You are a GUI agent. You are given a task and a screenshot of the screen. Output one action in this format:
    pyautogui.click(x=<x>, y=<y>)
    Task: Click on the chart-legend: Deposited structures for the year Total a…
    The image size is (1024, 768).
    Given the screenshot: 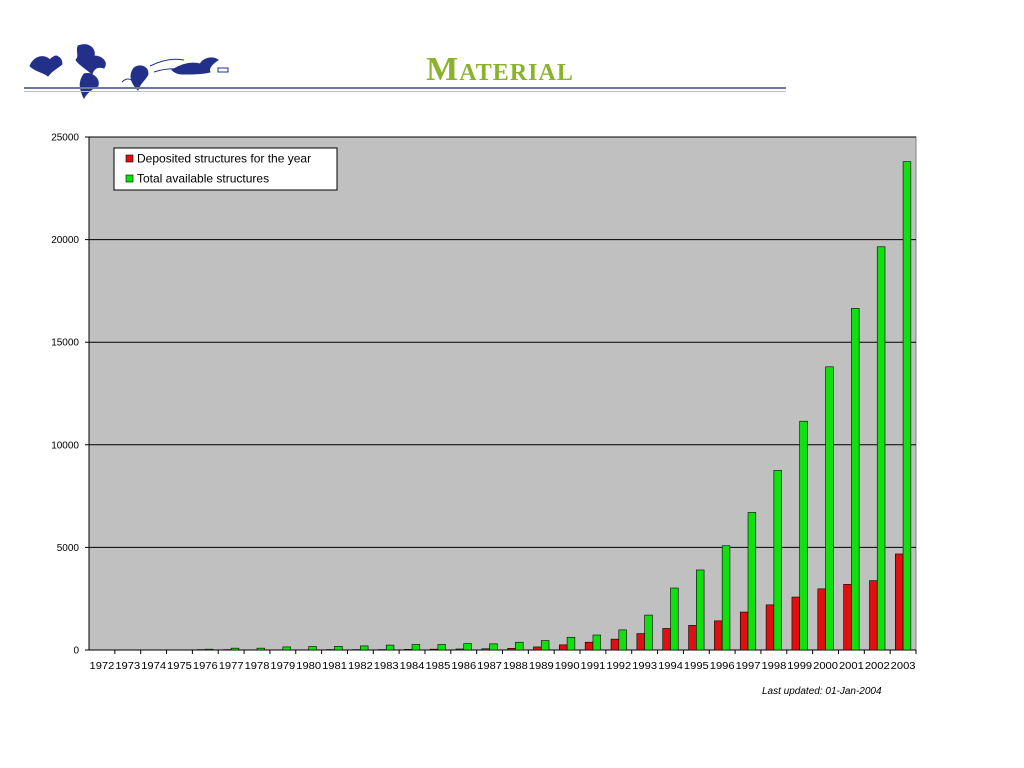 What is the action you would take?
    pyautogui.click(x=225, y=169)
    